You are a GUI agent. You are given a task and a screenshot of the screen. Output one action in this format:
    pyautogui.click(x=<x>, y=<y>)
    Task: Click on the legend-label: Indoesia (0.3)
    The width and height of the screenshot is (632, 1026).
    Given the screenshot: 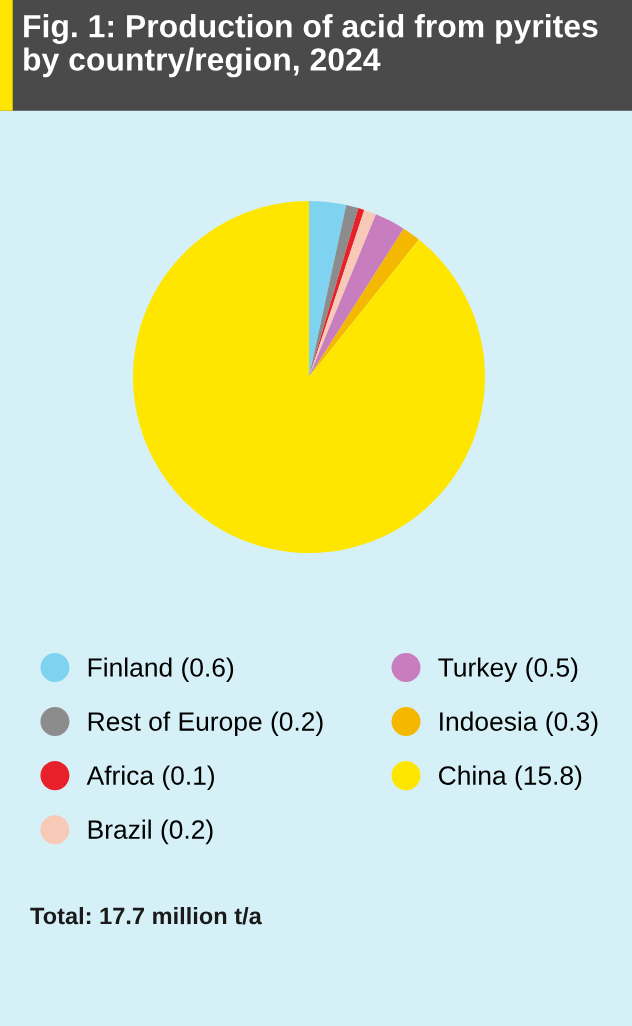 What is the action you would take?
    pyautogui.click(x=519, y=724)
    